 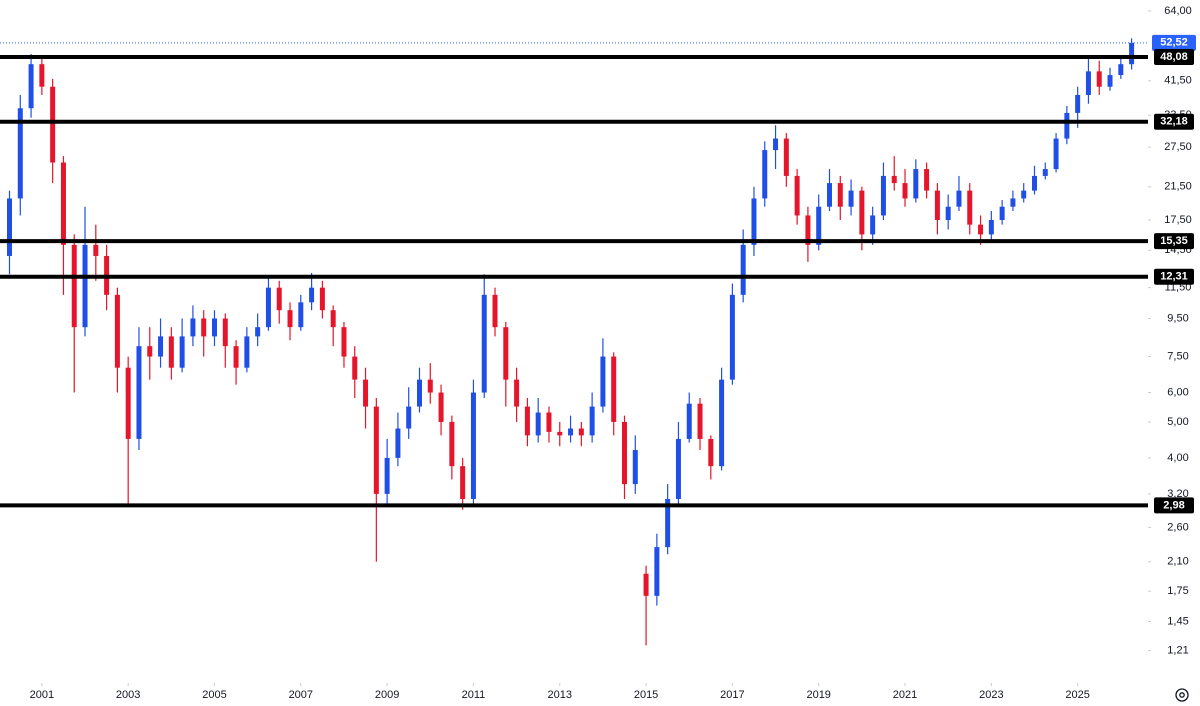 I want to click on x-tick-label: 2003, so click(x=128, y=695).